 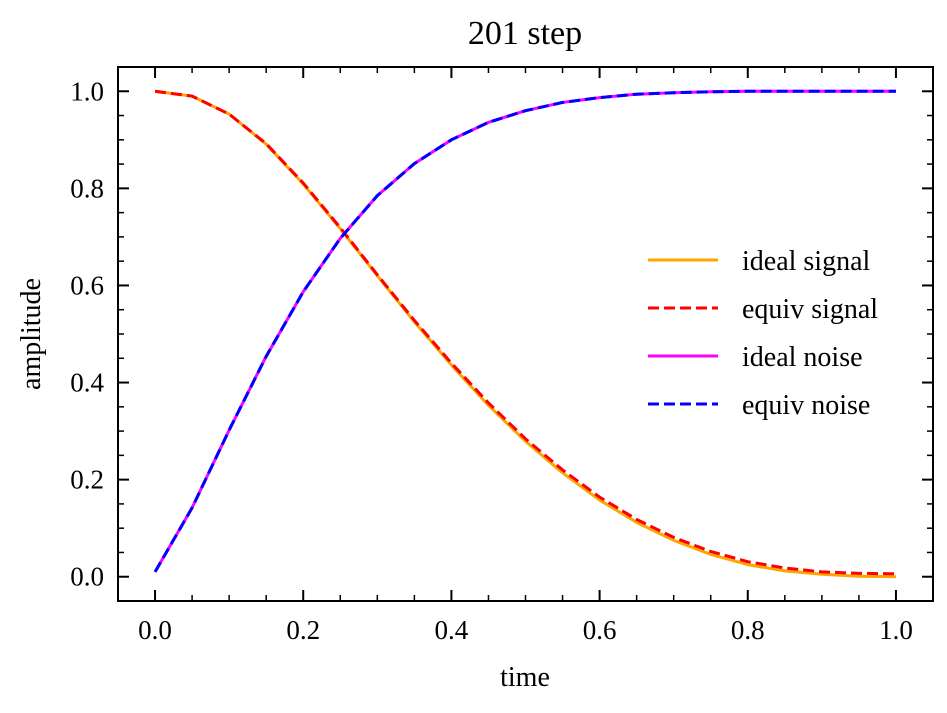 I want to click on x-tick-label: 0.4, so click(x=452, y=630).